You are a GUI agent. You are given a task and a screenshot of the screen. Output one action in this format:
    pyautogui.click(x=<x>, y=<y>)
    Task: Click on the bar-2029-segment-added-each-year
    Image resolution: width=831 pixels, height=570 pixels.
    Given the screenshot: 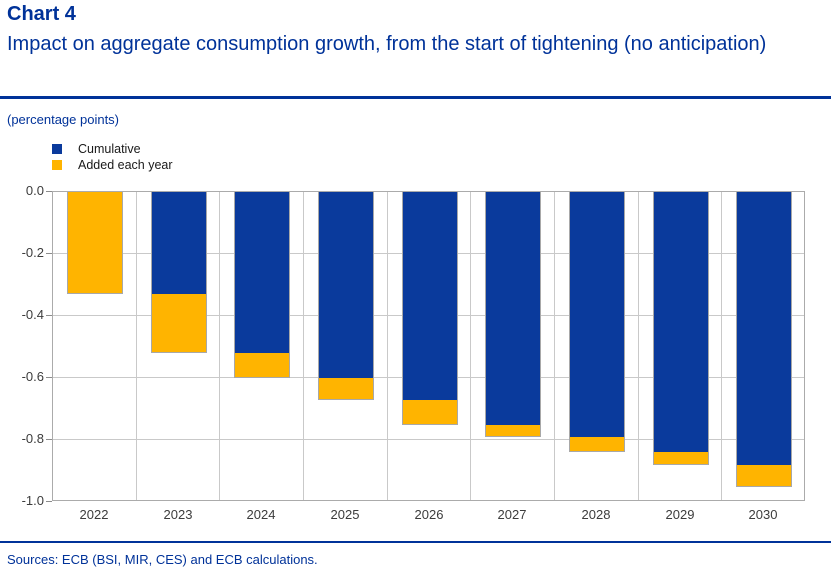 What is the action you would take?
    pyautogui.click(x=681, y=458)
    